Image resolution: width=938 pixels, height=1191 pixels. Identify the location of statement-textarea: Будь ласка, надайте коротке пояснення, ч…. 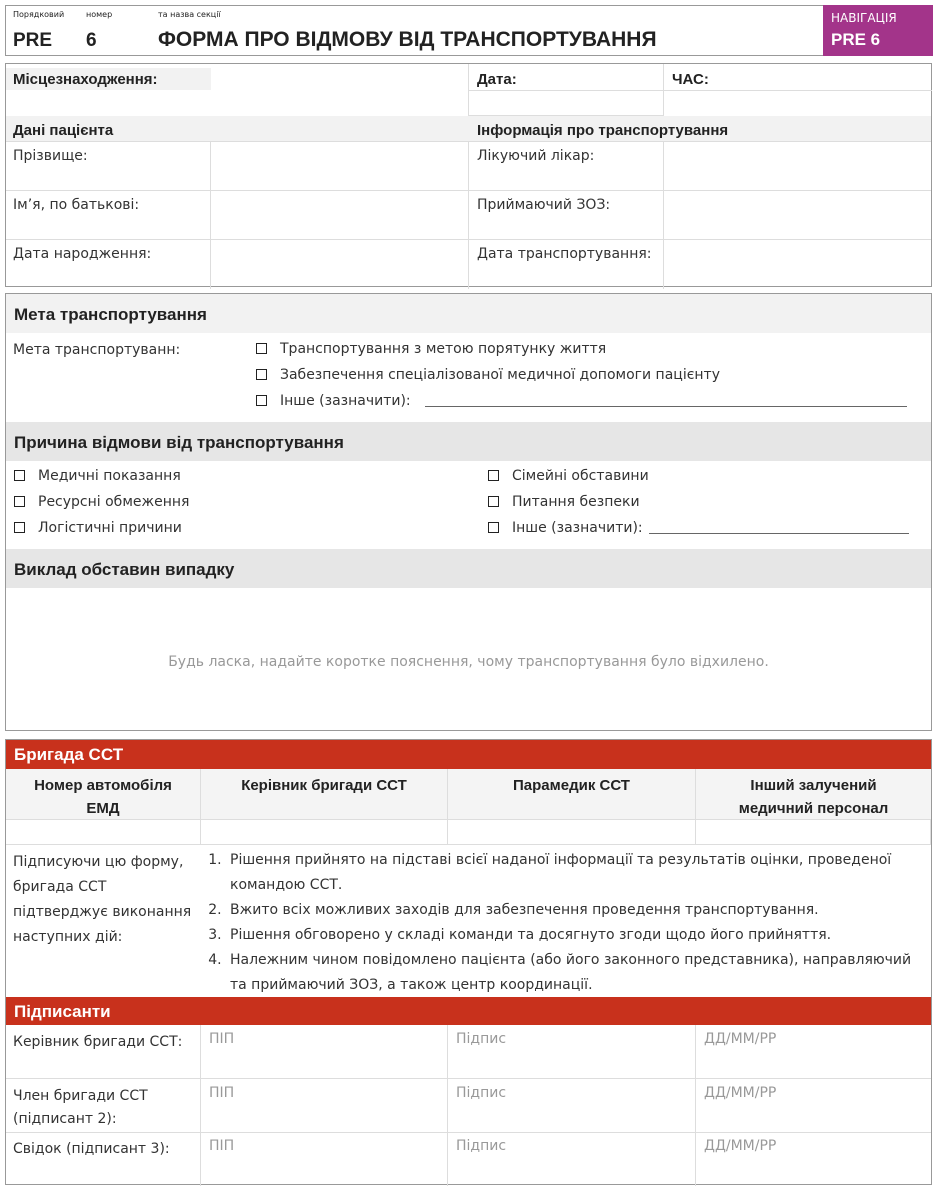
(468, 662).